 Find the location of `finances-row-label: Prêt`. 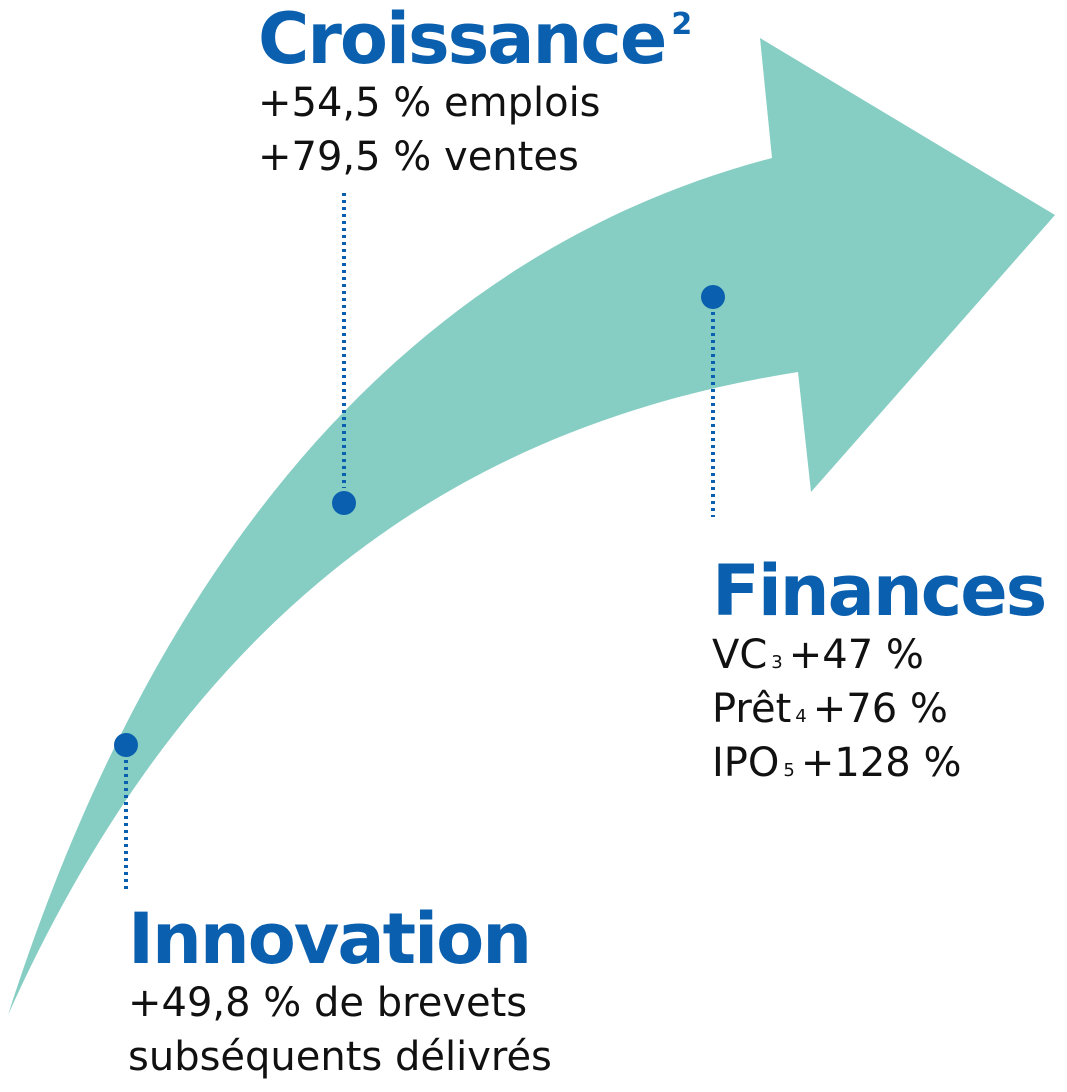

finances-row-label: Prêt is located at coordinates (752, 709).